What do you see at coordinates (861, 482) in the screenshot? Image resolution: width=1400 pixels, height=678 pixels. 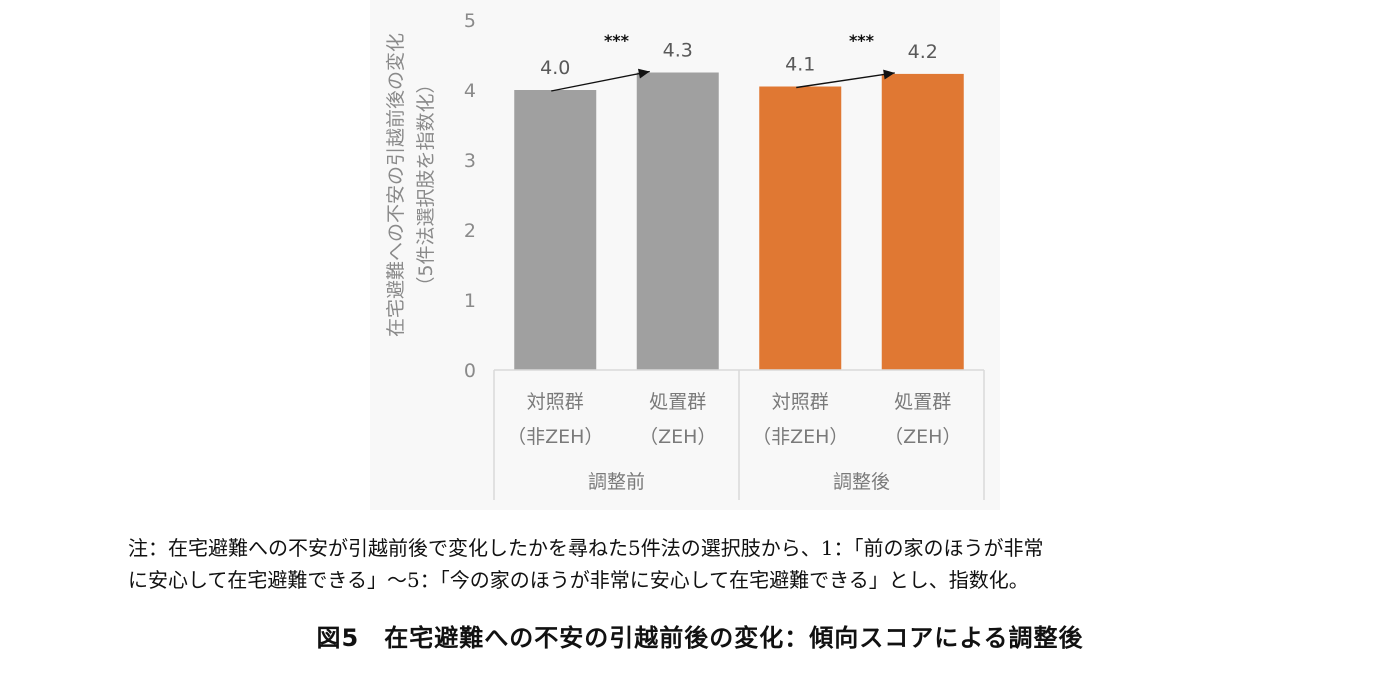 I see `x-group-label: 調整後` at bounding box center [861, 482].